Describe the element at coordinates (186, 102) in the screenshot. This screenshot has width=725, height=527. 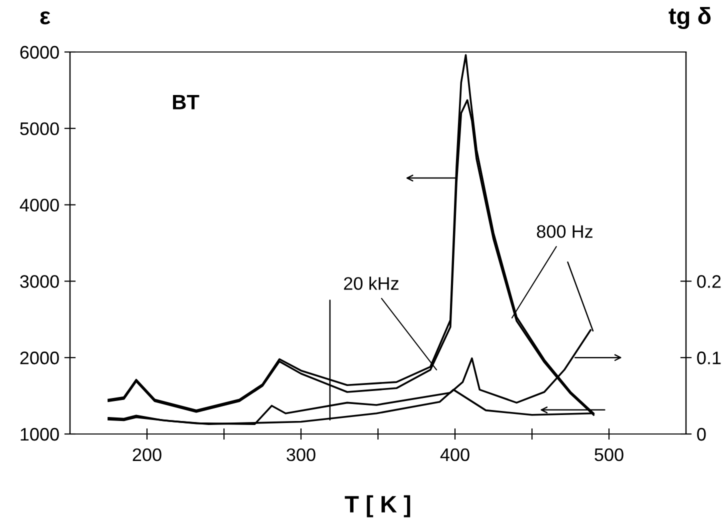
I see `annotation: BT` at that location.